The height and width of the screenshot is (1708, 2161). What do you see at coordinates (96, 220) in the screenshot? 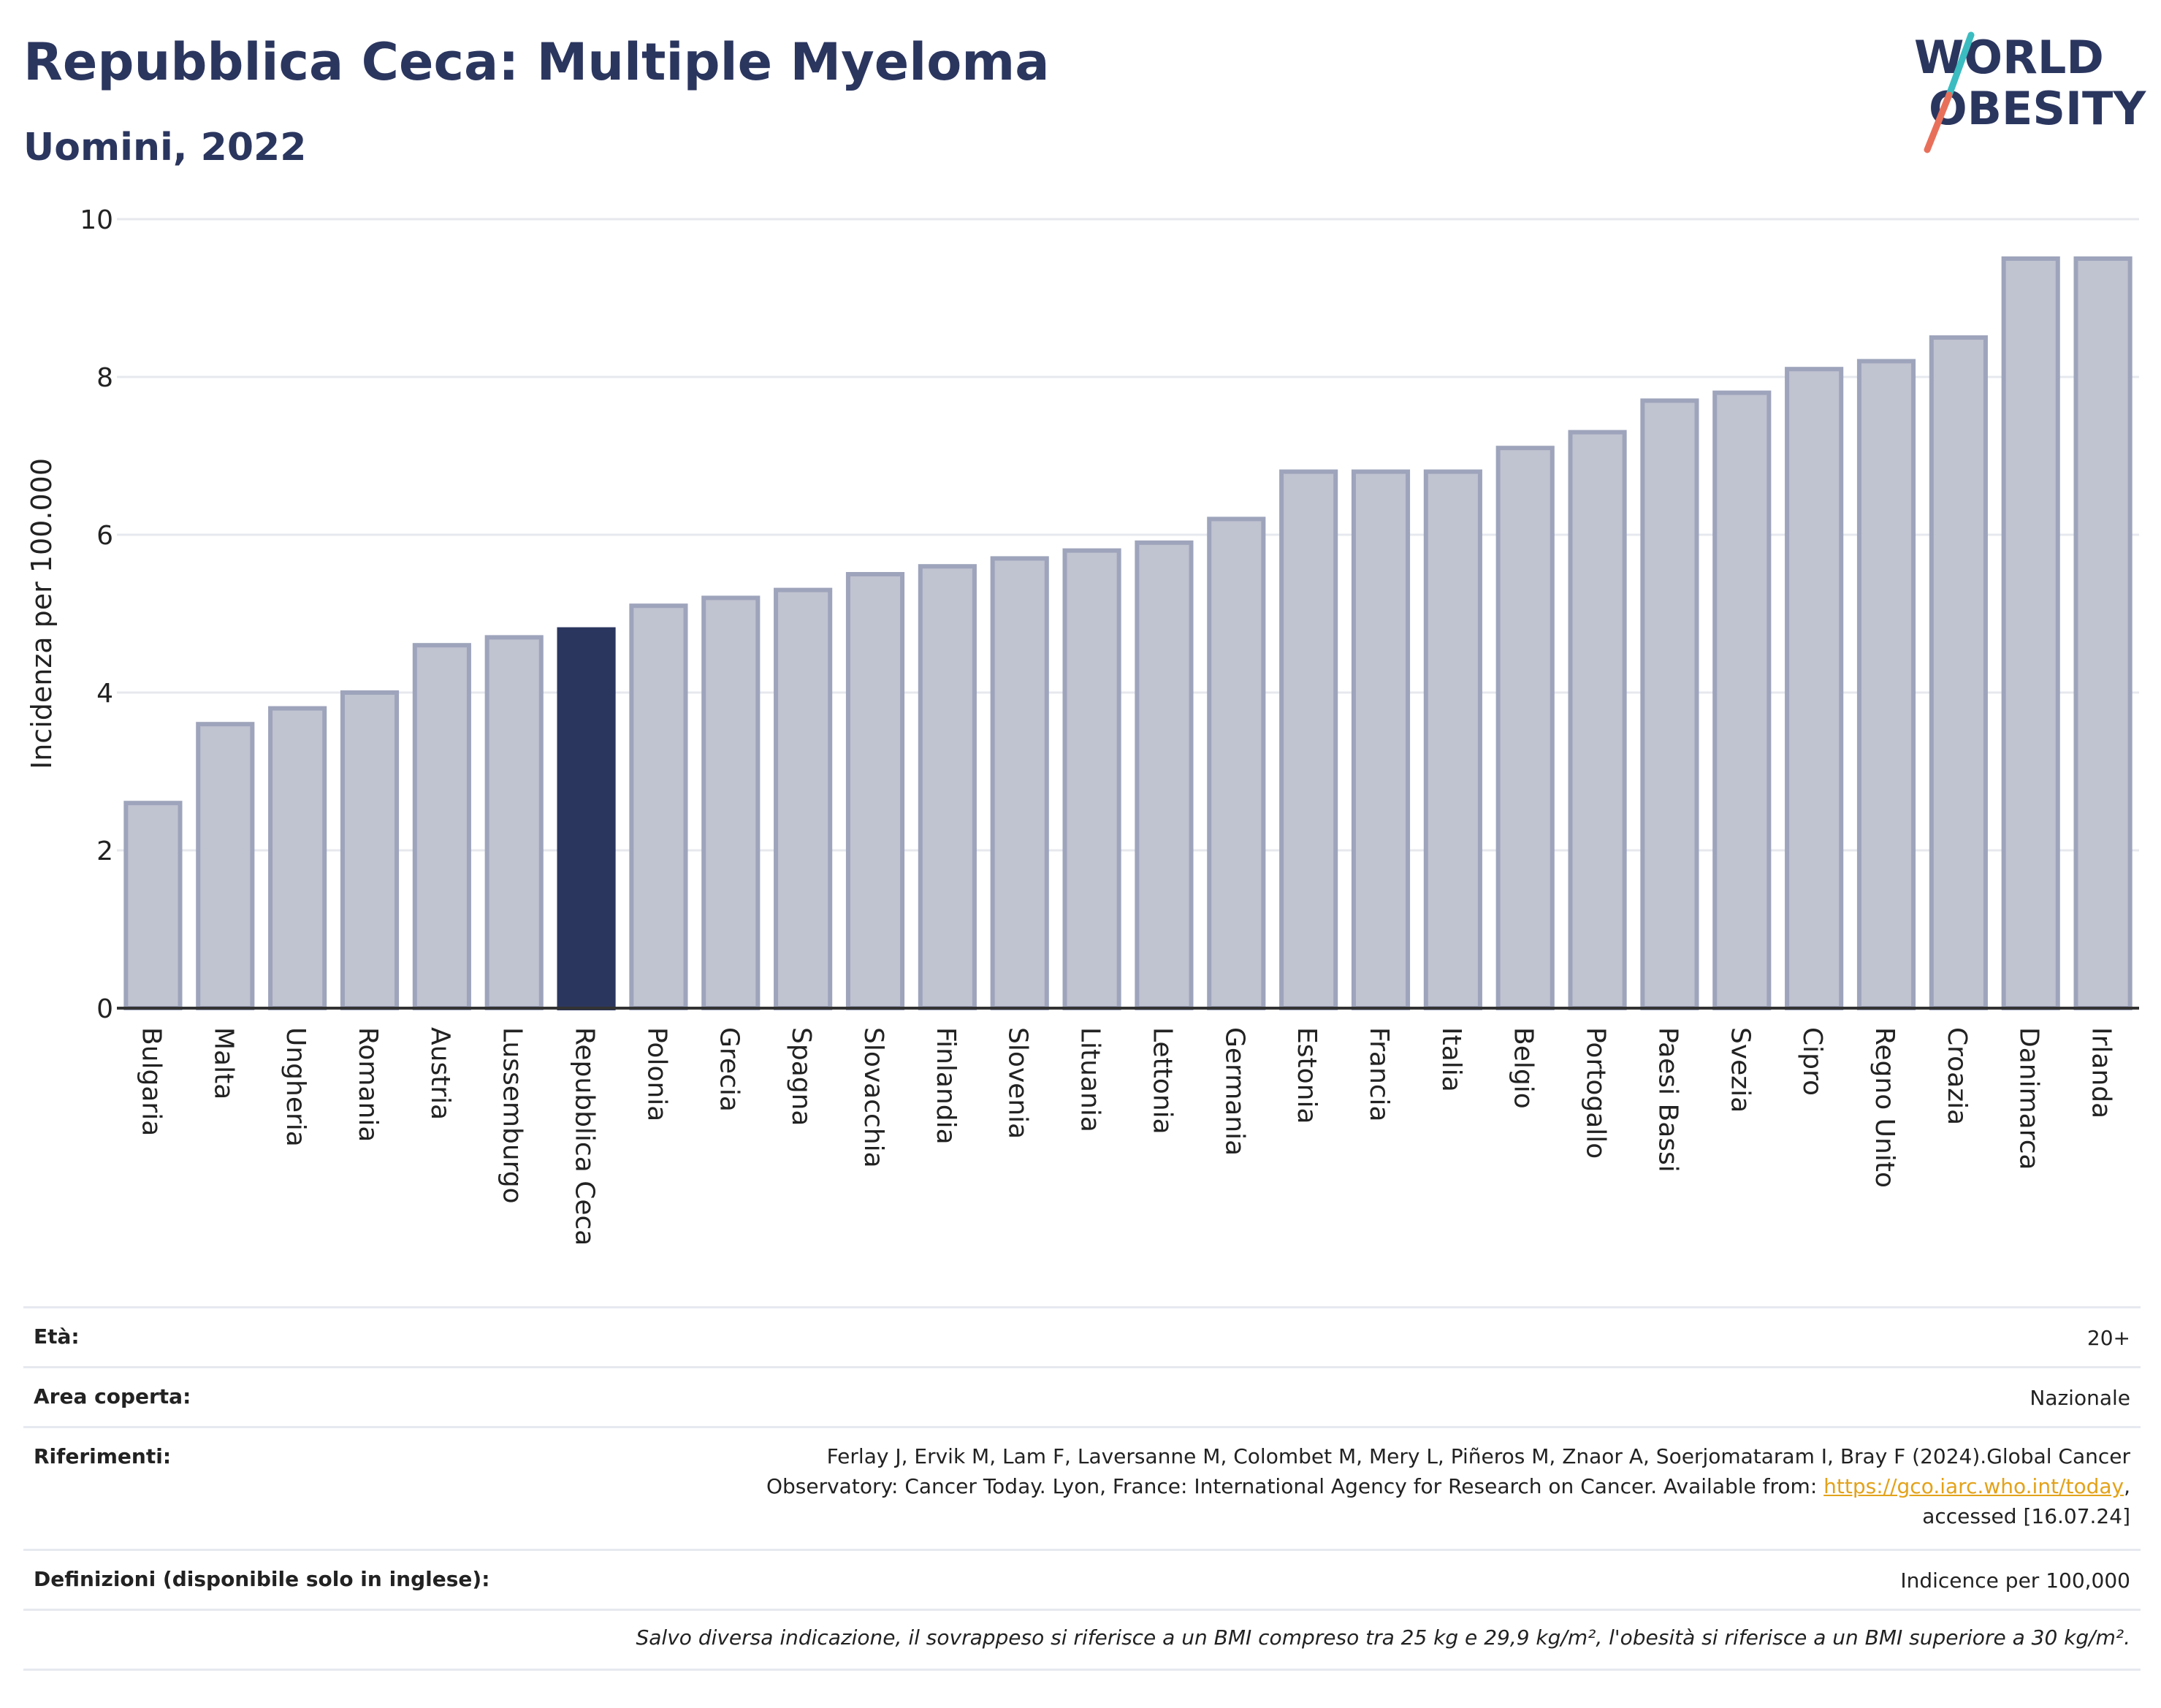
I see `y-tick-label: 10` at bounding box center [96, 220].